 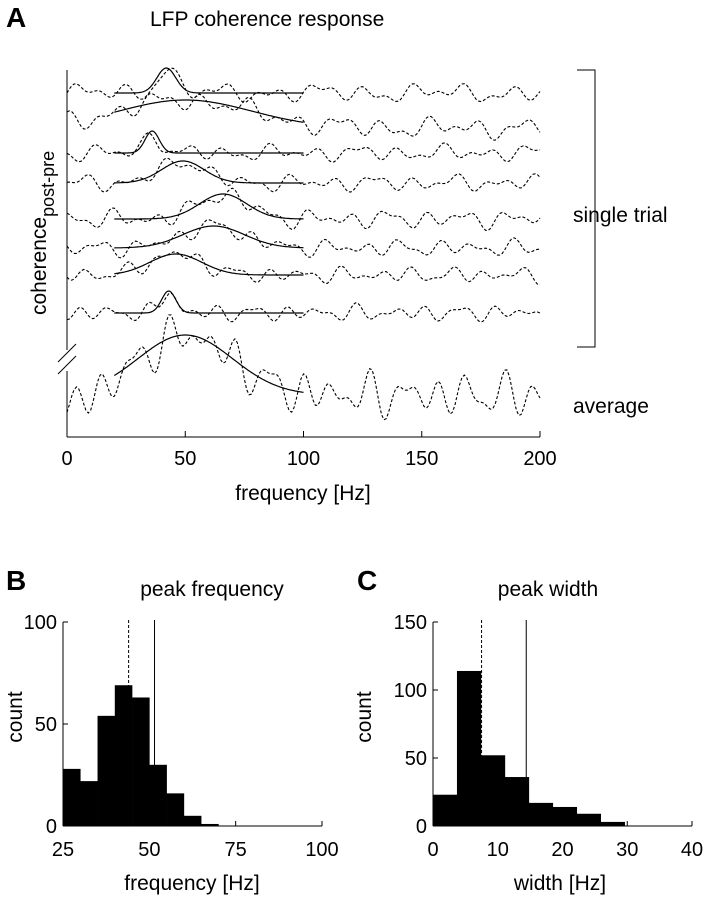 What do you see at coordinates (39, 266) in the screenshot?
I see `panel-a-ylabel-main: coherence` at bounding box center [39, 266].